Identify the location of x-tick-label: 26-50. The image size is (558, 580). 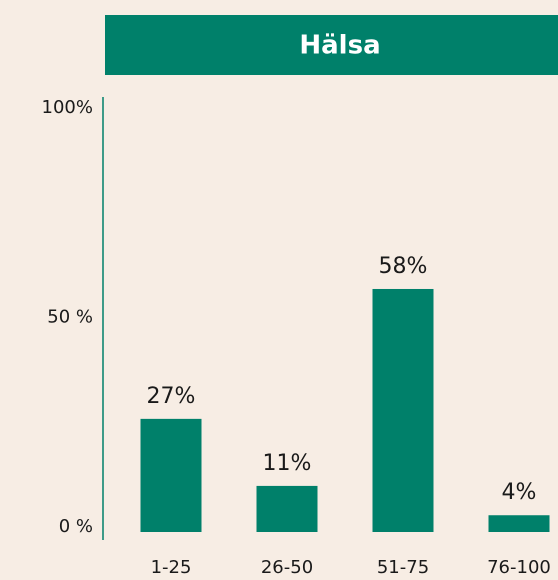
(287, 567).